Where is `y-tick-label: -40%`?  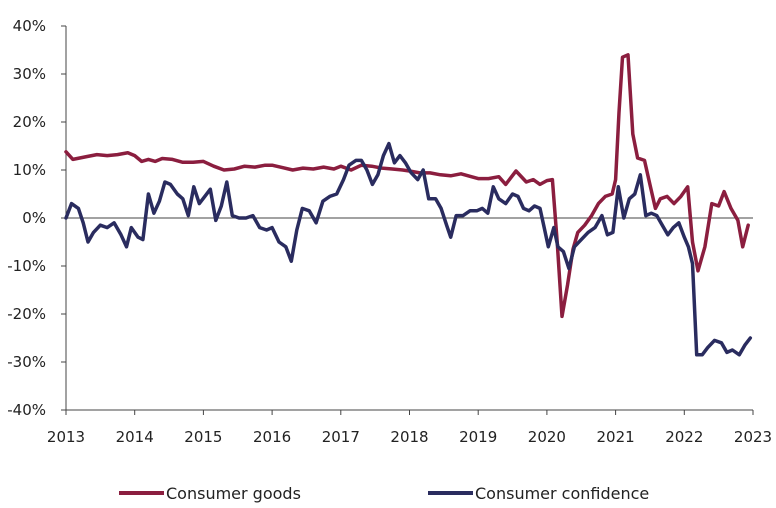
y-tick-label: -40% is located at coordinates (26, 410).